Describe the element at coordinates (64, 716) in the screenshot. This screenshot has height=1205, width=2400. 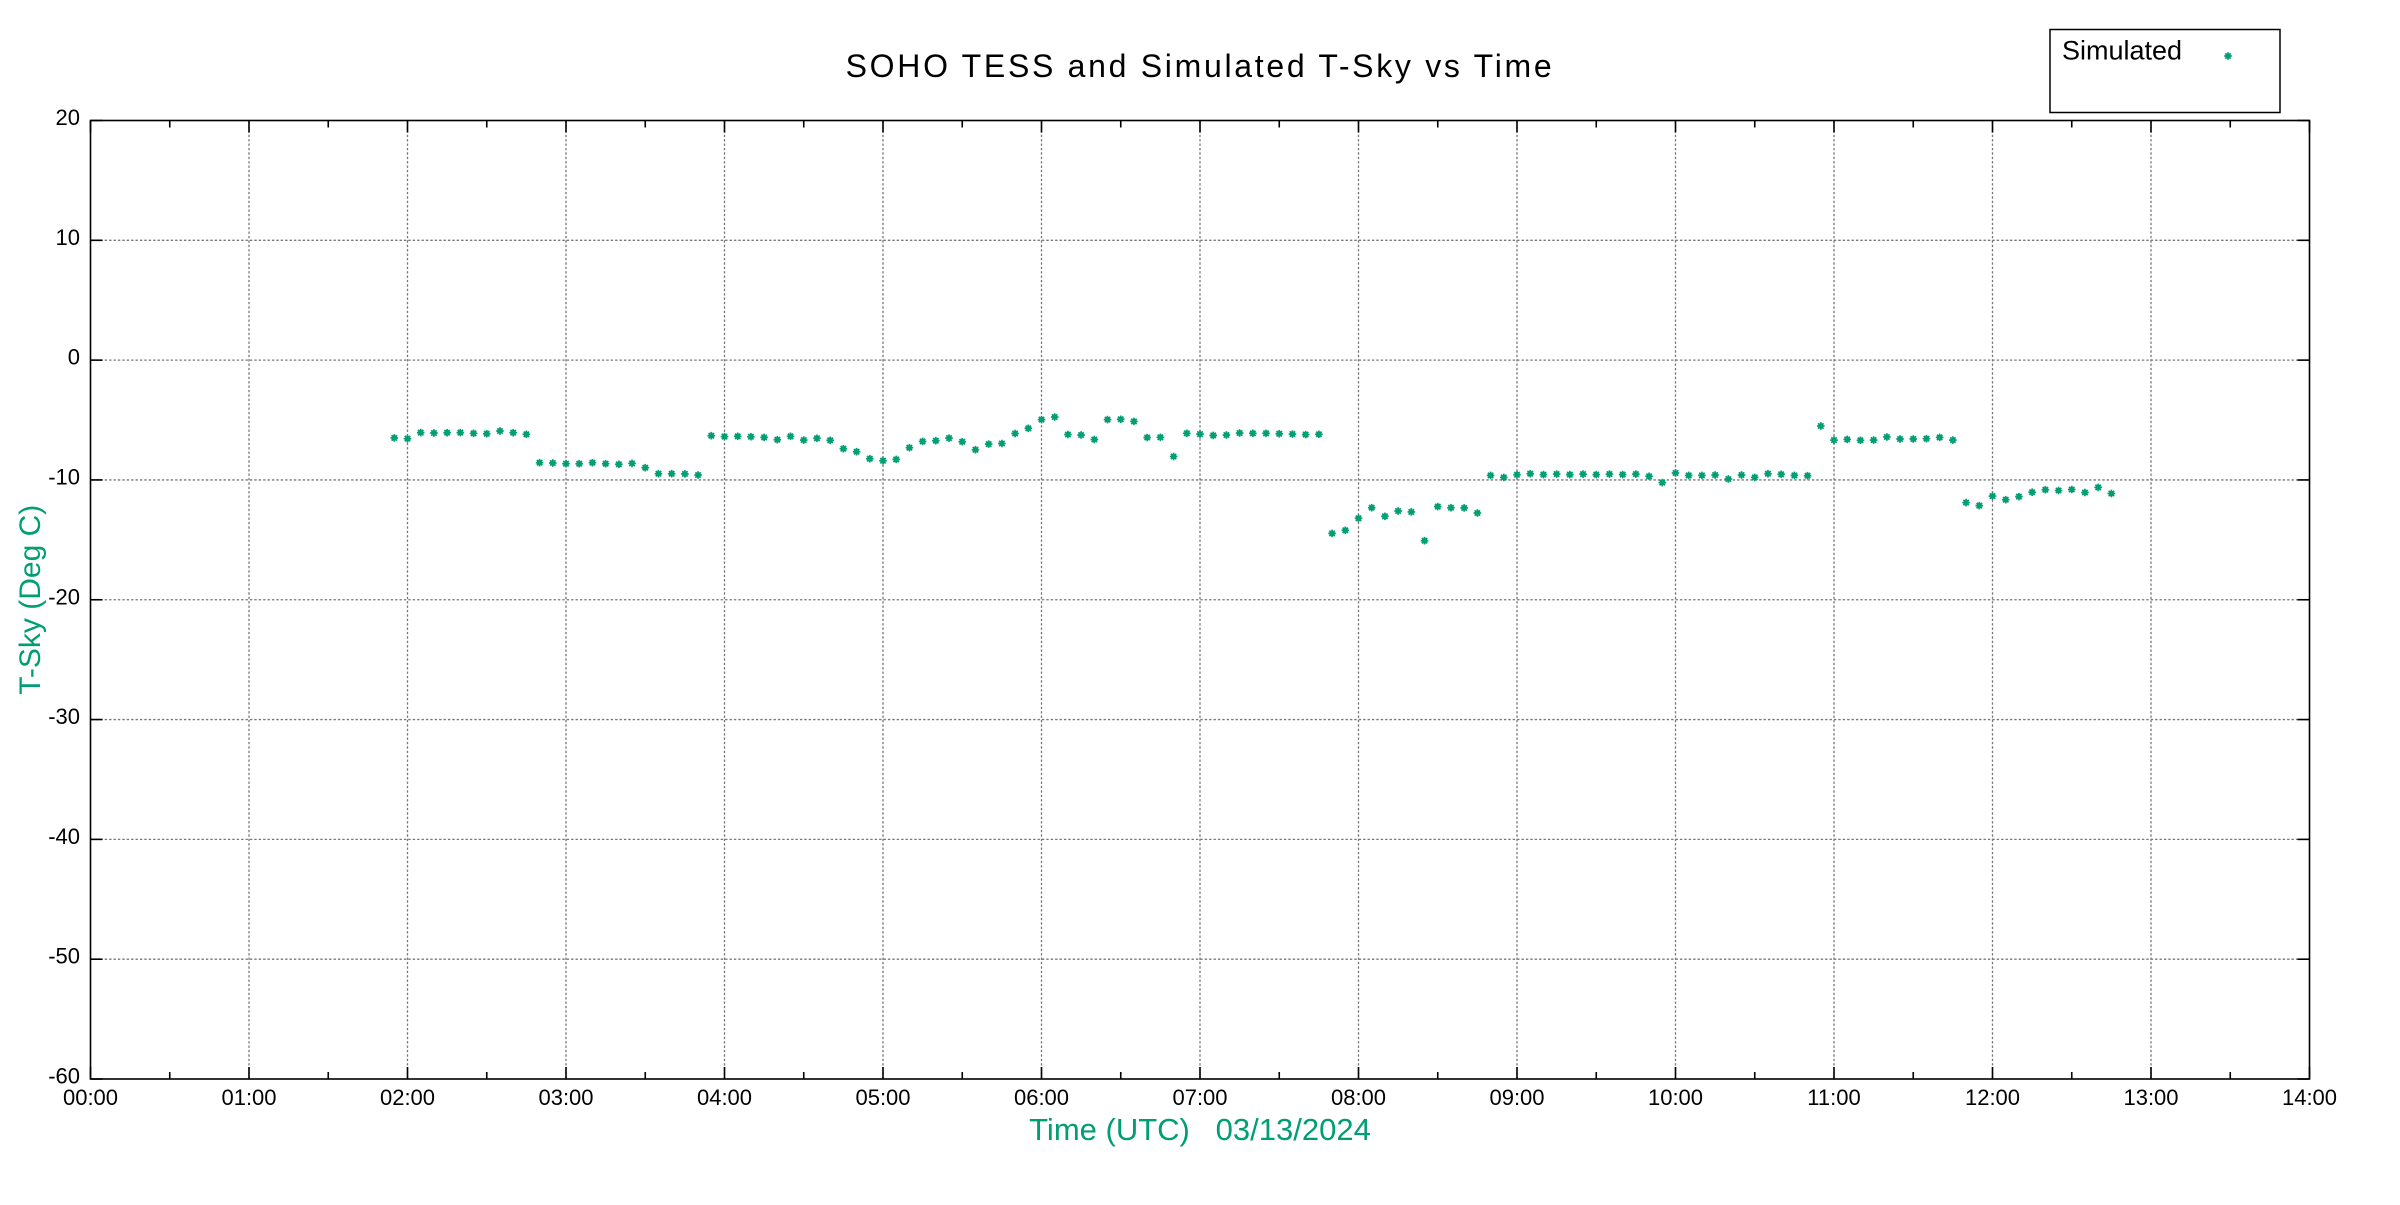
I see `svg-text: -30` at that location.